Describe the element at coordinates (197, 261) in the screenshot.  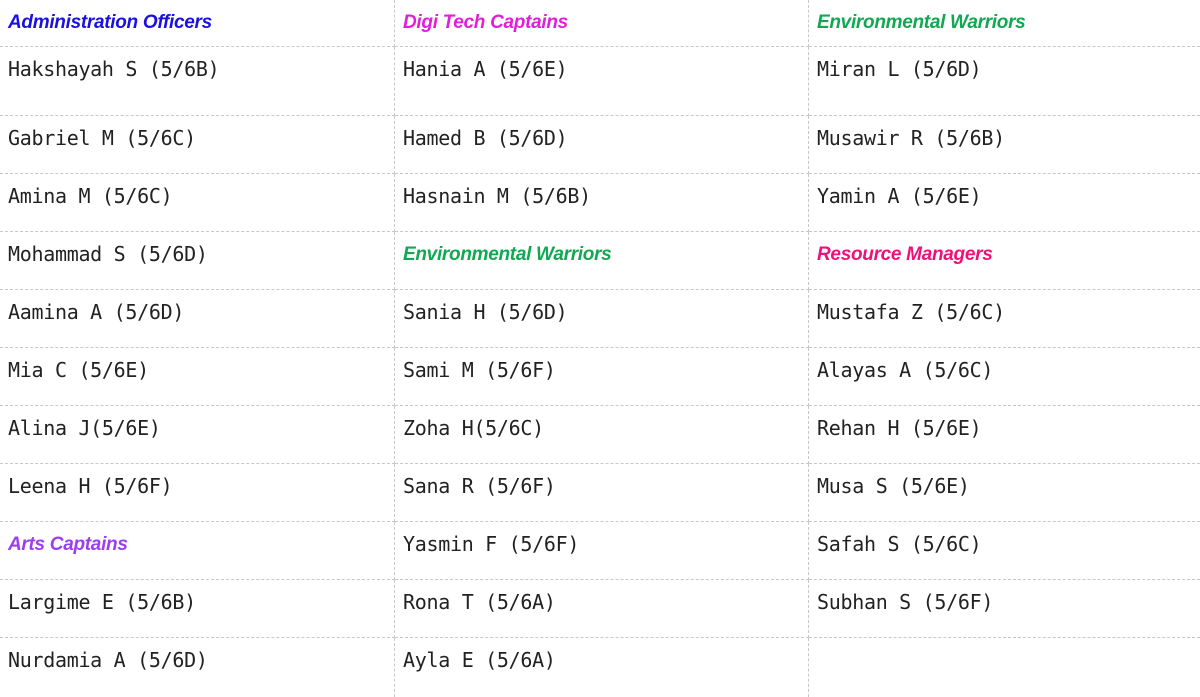
I see `table-cell-name: Mohammad S (5/6D)` at that location.